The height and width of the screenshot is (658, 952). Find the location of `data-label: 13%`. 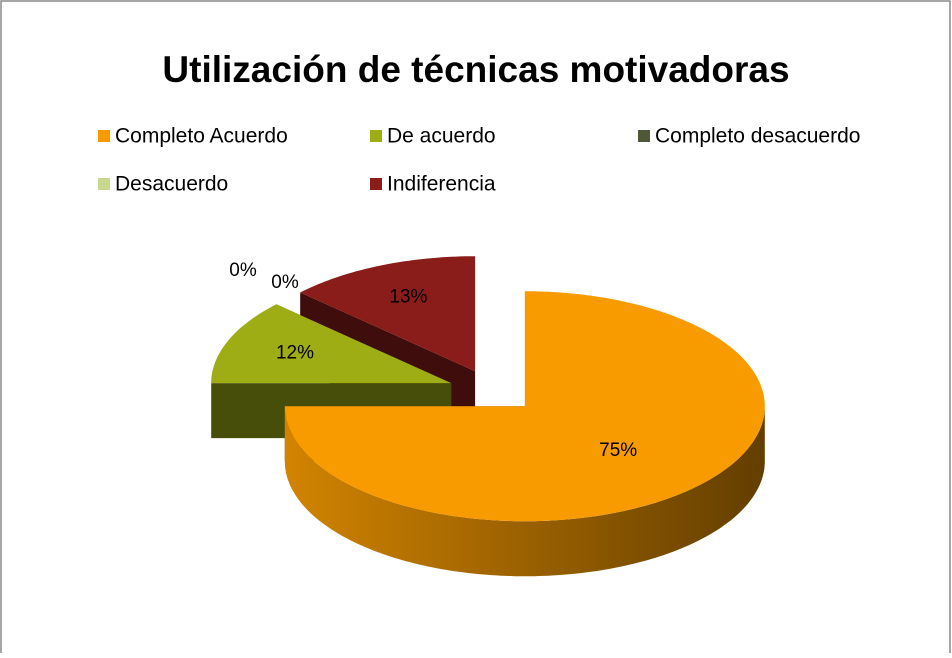

data-label: 13% is located at coordinates (408, 296).